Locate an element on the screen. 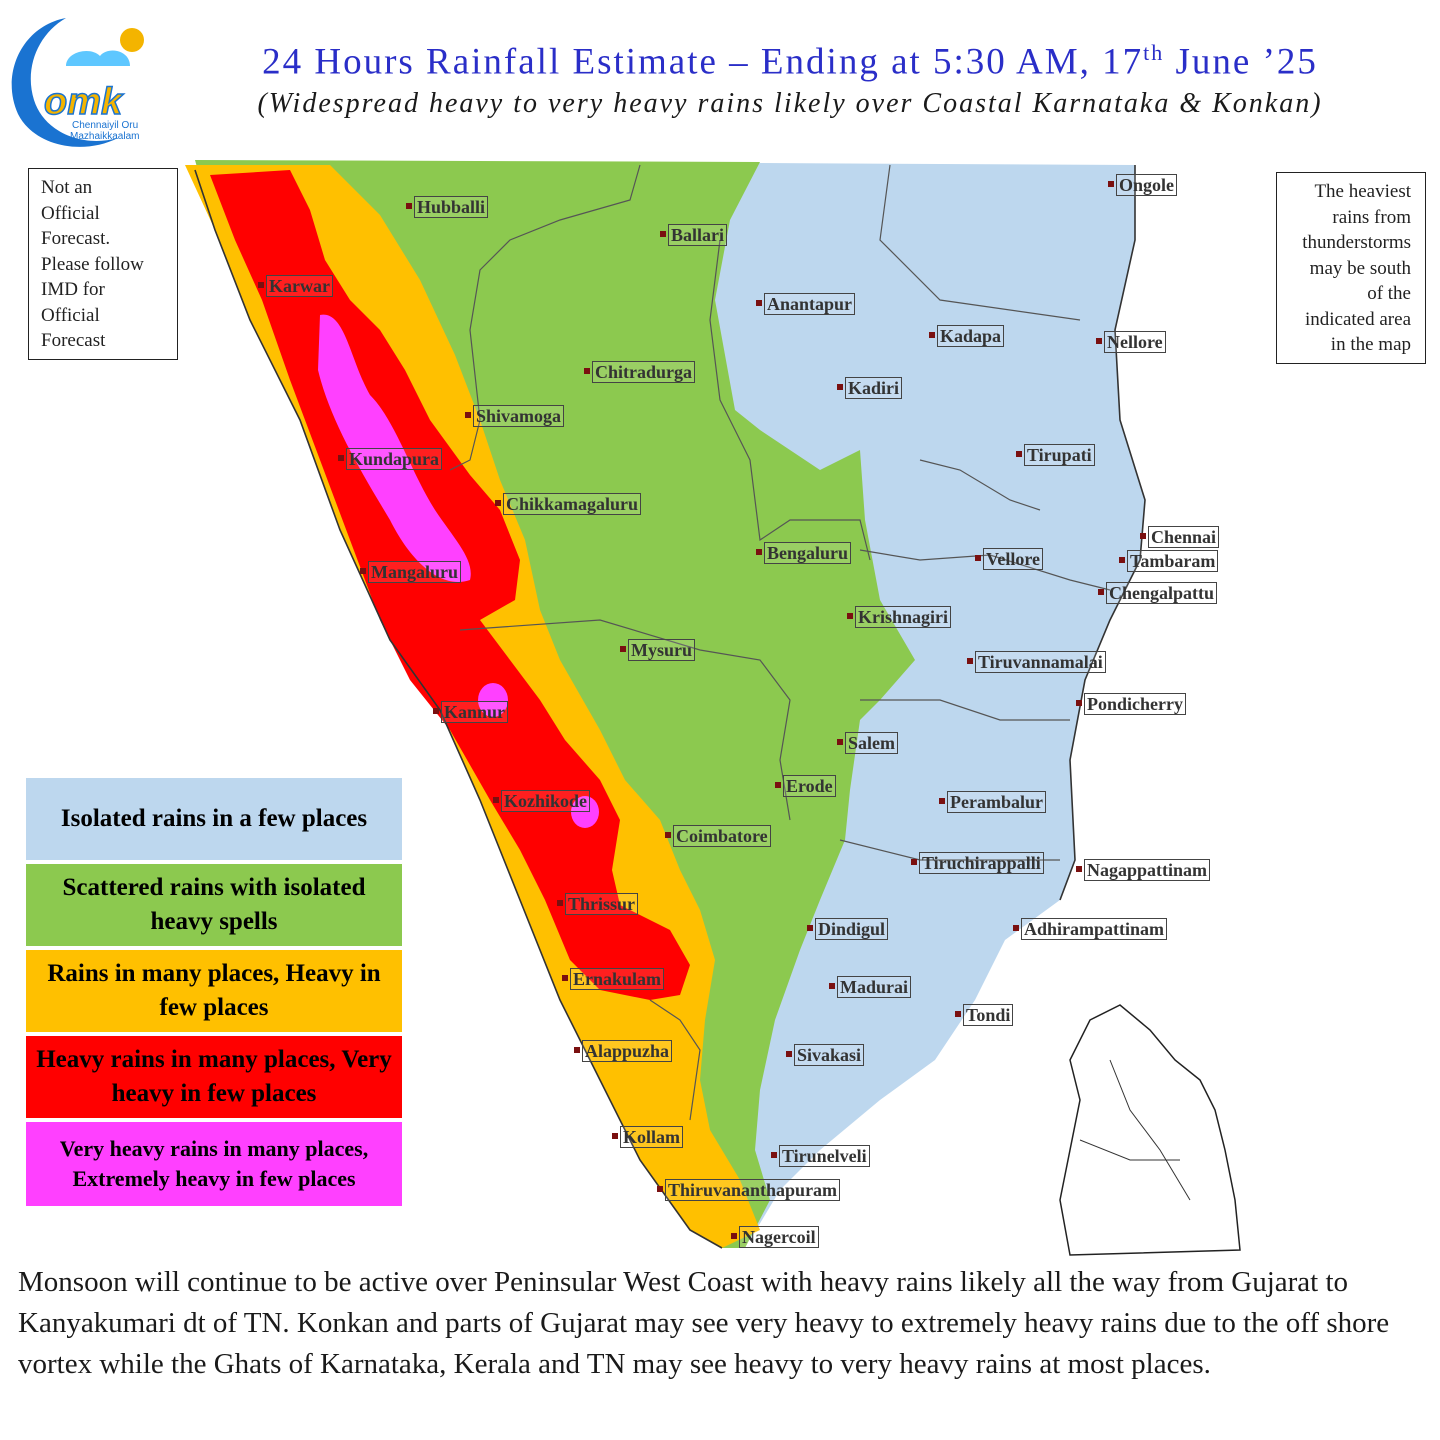 Image resolution: width=1440 pixels, height=1440 pixels. sri-lanka-lines is located at coordinates (1135, 1130).